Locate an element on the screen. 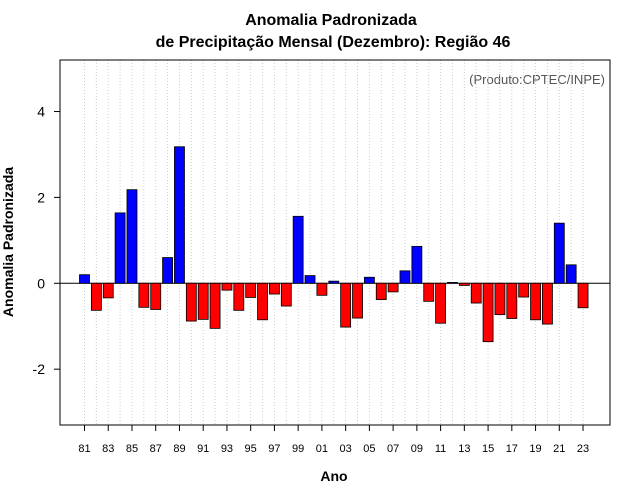  bar-2017 is located at coordinates (512, 300).